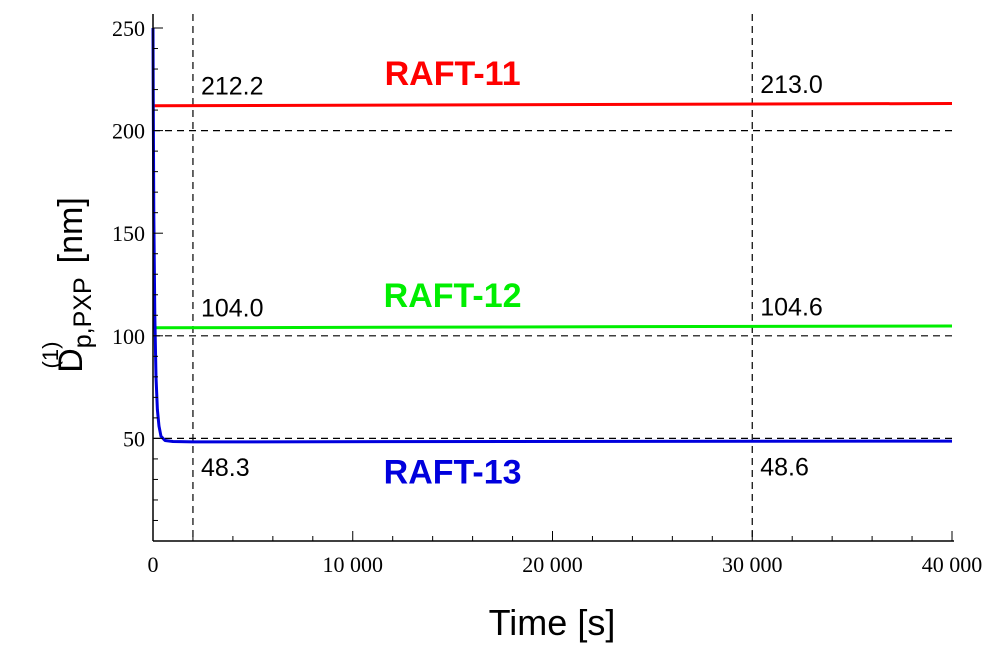 The width and height of the screenshot is (1000, 647). What do you see at coordinates (552, 622) in the screenshot?
I see `x-axis-title: Time [s]` at bounding box center [552, 622].